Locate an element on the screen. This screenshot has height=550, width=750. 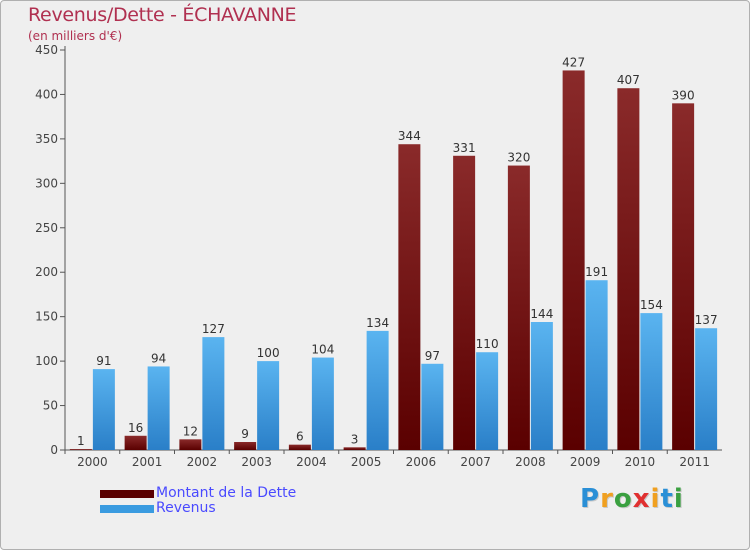
bar-debt-2002 is located at coordinates (190, 444).